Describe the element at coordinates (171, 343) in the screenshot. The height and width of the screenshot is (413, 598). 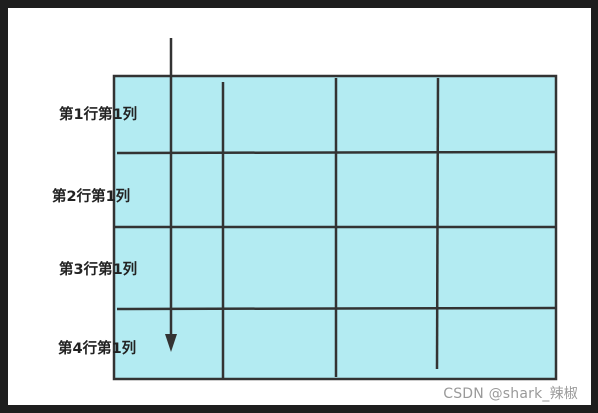
I see `arrow-head-icon` at that location.